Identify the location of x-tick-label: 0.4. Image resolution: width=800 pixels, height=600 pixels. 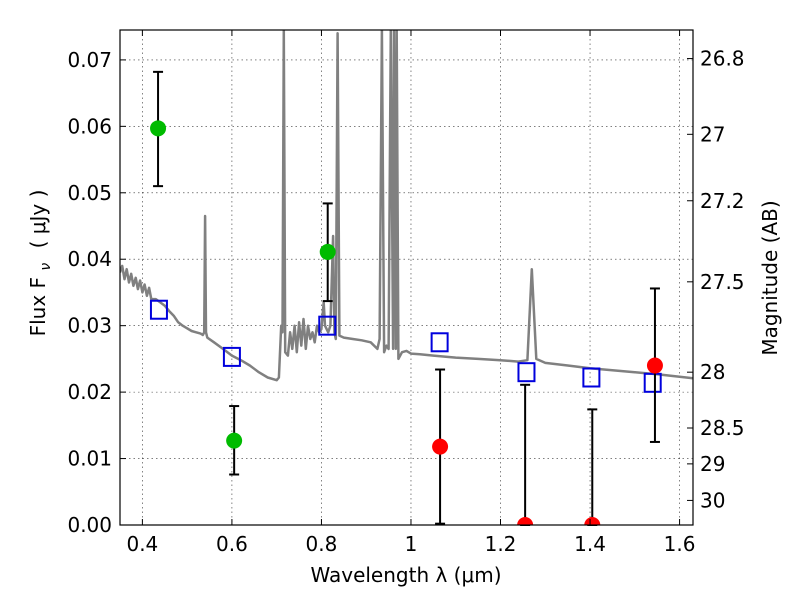
(142, 544).